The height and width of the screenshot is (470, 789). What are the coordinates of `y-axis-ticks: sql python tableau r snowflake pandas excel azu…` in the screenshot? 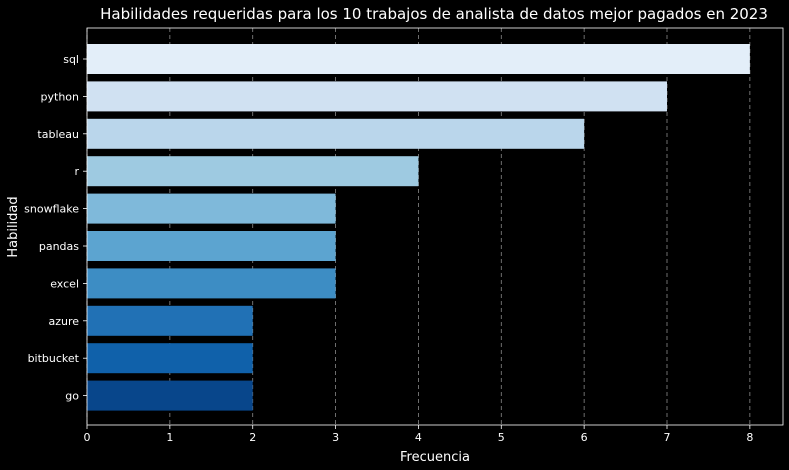 It's located at (55, 228).